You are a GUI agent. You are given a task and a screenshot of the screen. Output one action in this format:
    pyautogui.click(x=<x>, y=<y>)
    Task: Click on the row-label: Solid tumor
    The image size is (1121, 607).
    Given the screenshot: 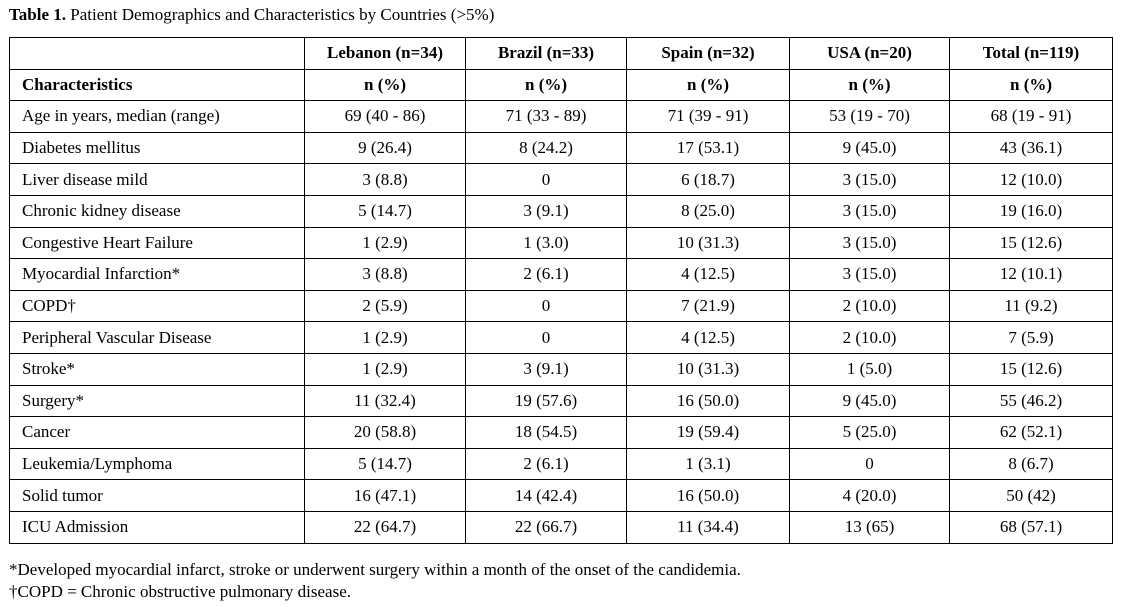 What is the action you would take?
    pyautogui.click(x=157, y=495)
    